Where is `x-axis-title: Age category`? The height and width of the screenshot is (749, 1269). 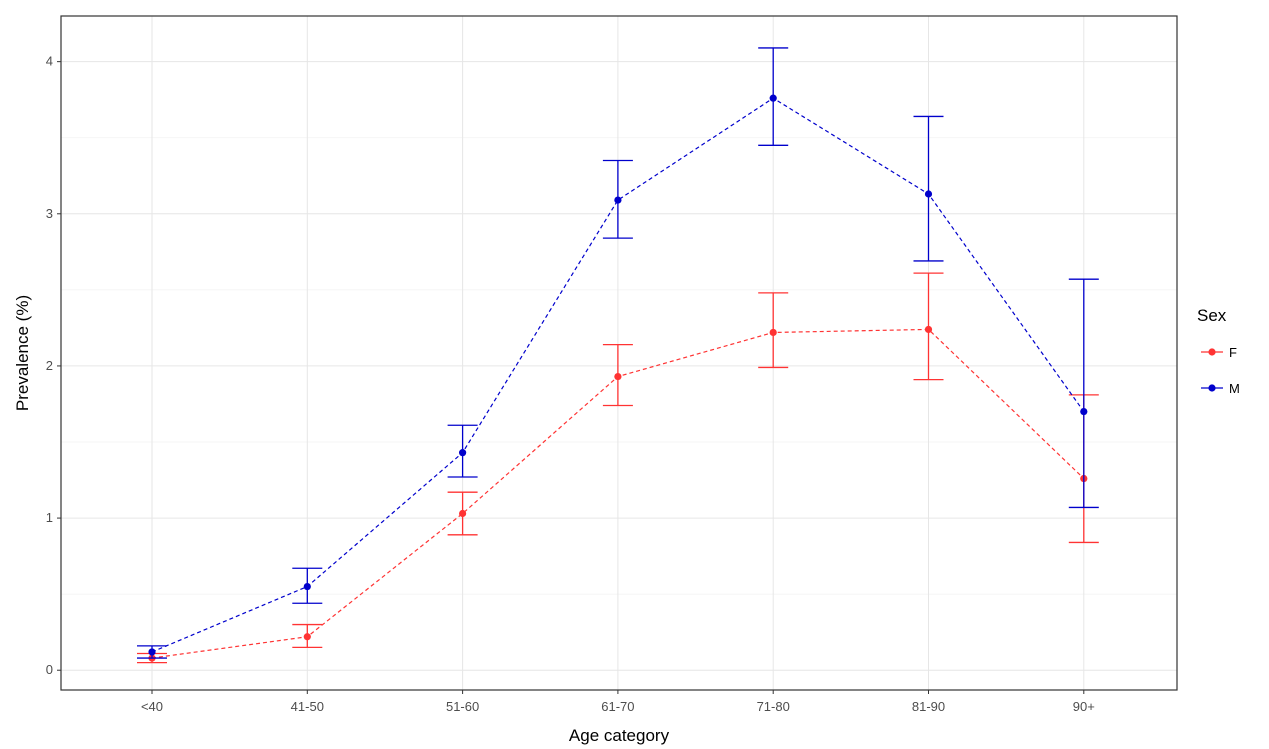
x-axis-title: Age category is located at coordinates (619, 735).